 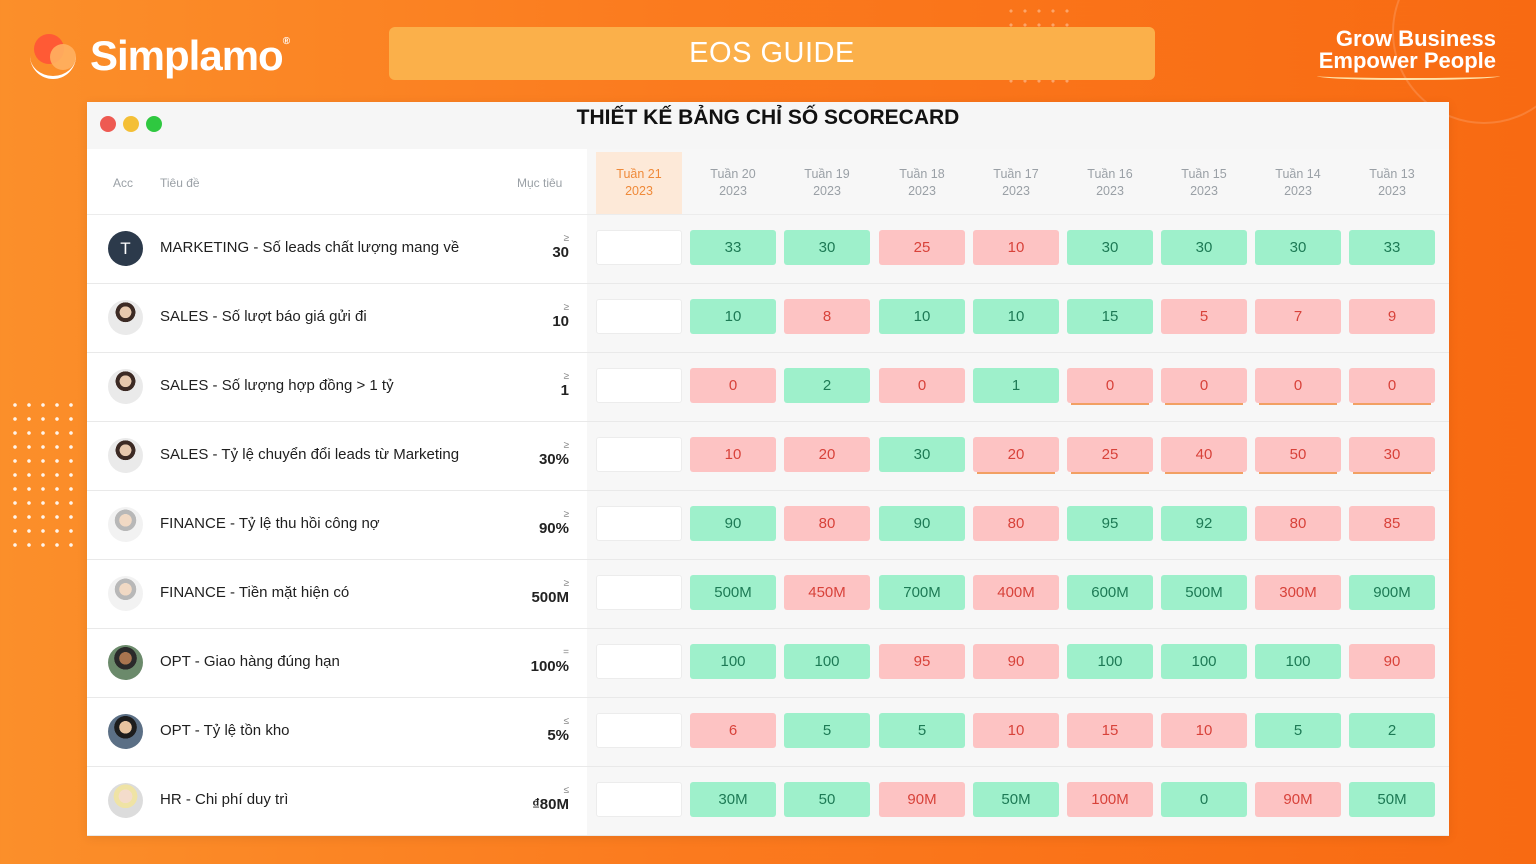 What do you see at coordinates (1392, 523) in the screenshot?
I see `score-cell: 85` at bounding box center [1392, 523].